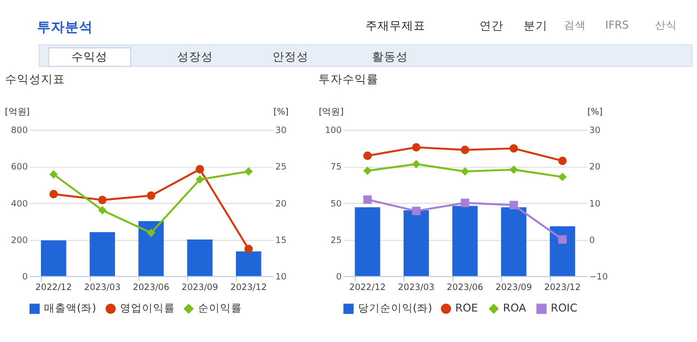  I want to click on y2-tick-label: −10, so click(598, 277).